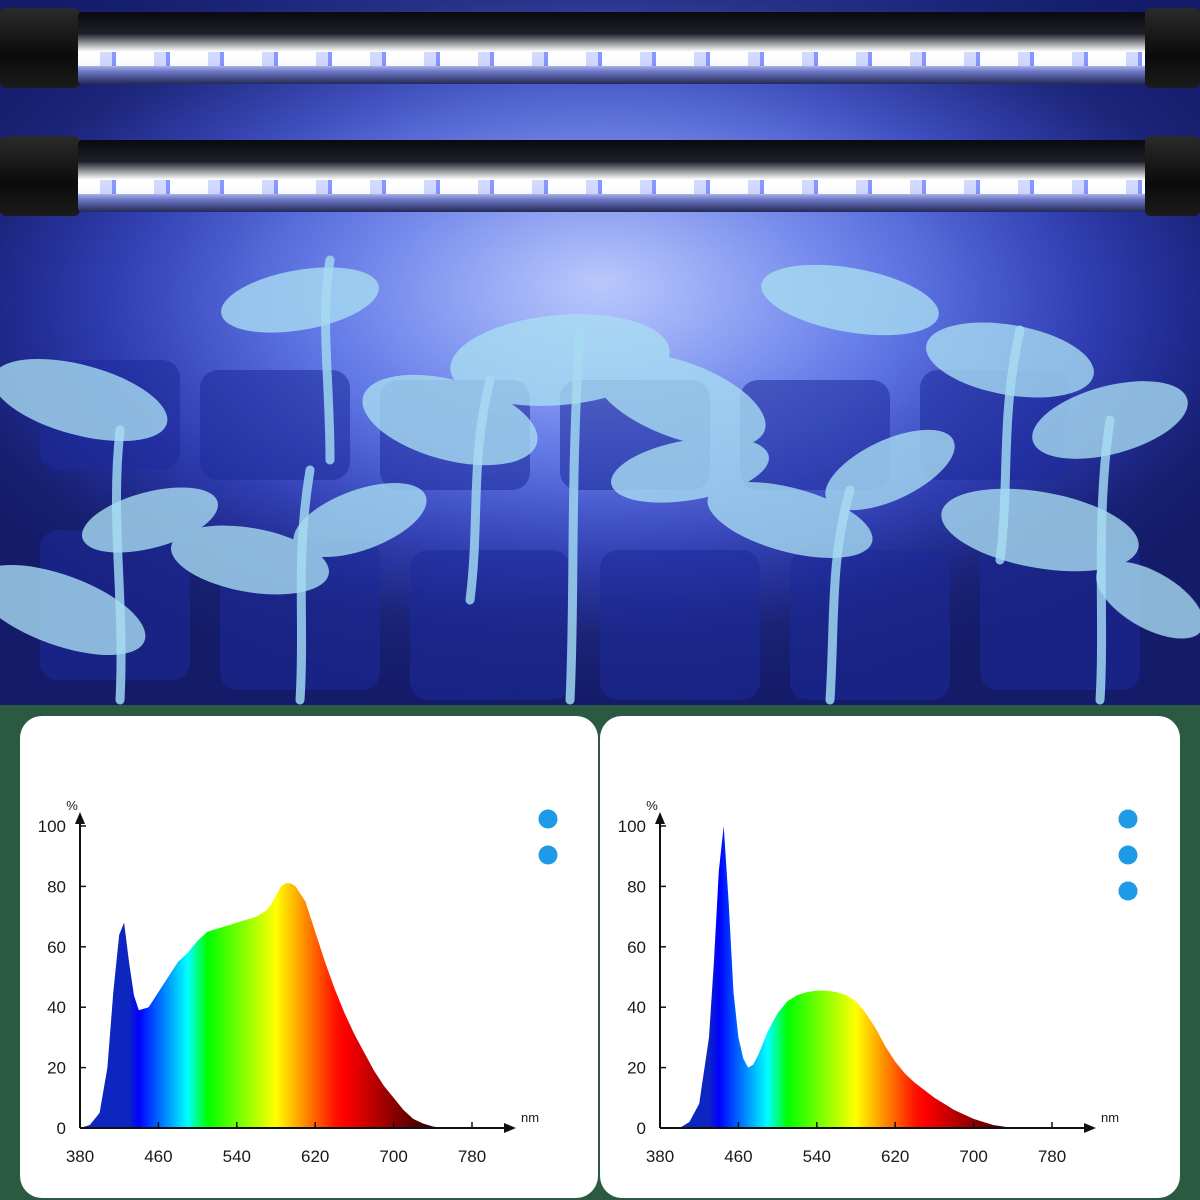  I want to click on spectrum-chart-right: % nm 0 20 40 60 80 100 380 460 540 620 700 780, so click(878, 982).